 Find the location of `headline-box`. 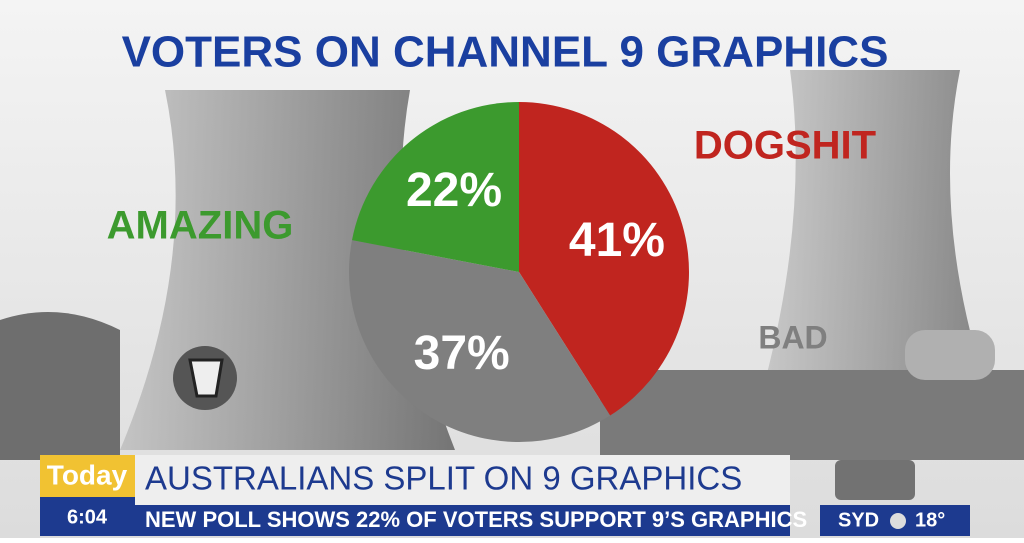

headline-box is located at coordinates (462, 480).